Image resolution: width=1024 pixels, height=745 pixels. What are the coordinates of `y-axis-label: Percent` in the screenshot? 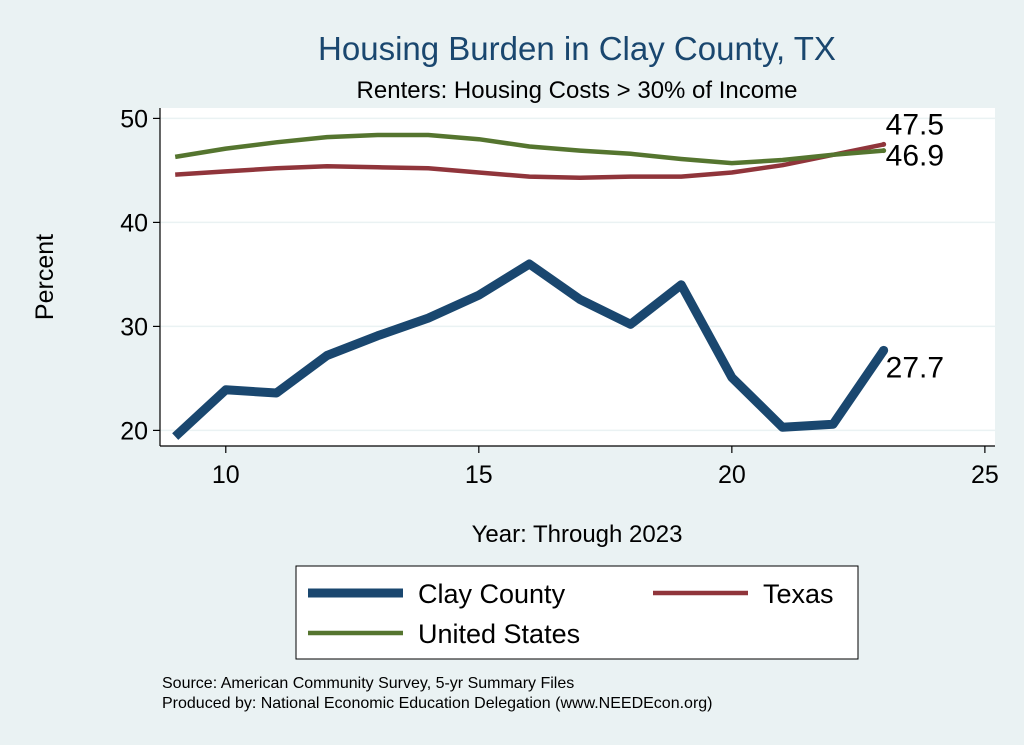 It's located at (45, 277).